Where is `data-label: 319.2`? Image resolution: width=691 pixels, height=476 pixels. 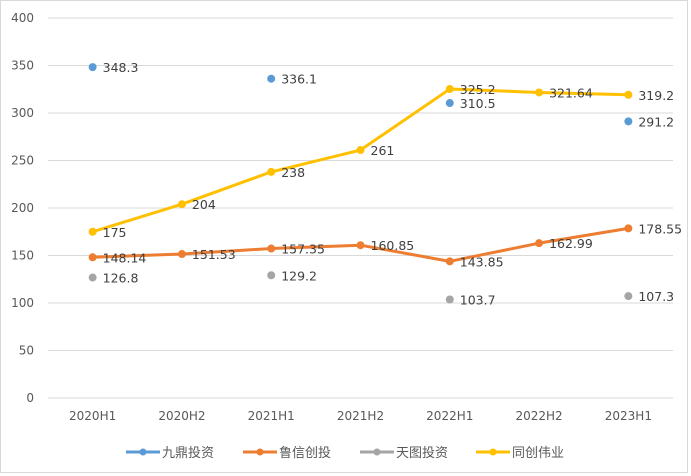
data-label: 319.2 is located at coordinates (656, 95).